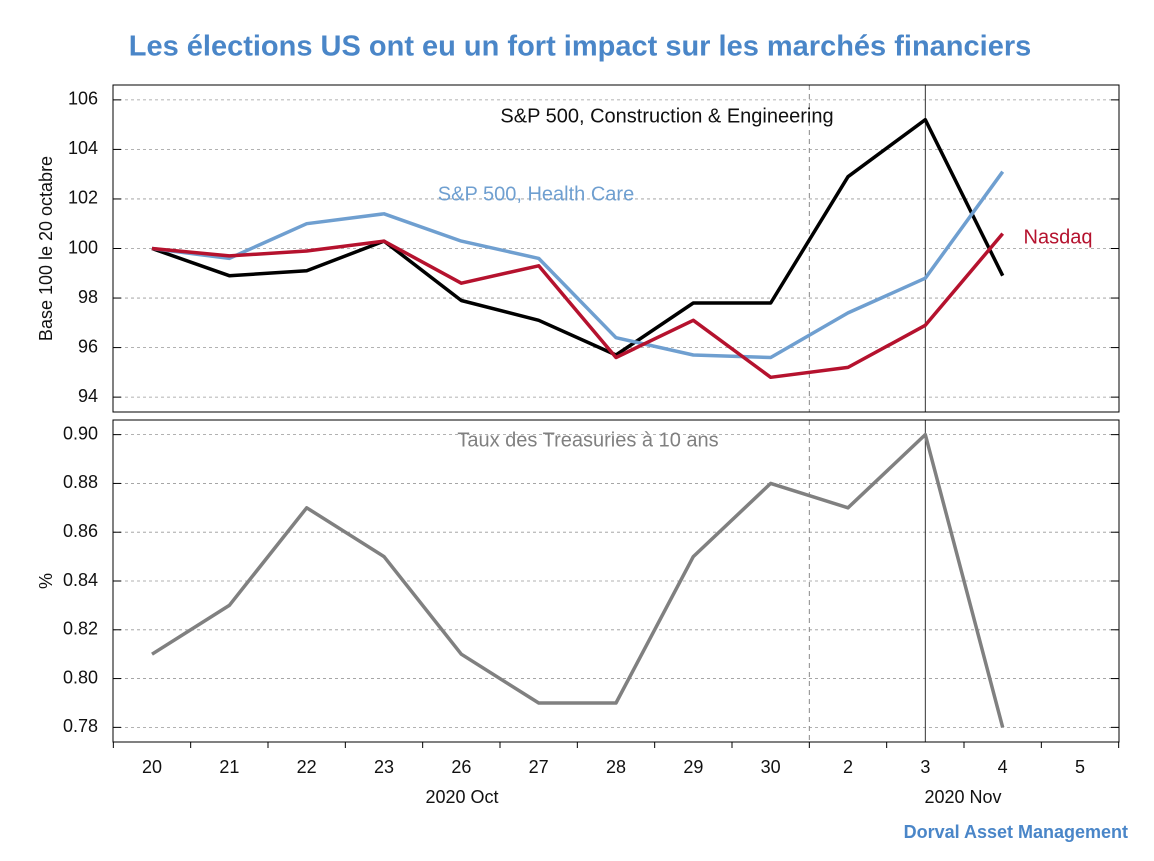 This screenshot has height=861, width=1154. What do you see at coordinates (83, 198) in the screenshot?
I see `y-tick-label: 102` at bounding box center [83, 198].